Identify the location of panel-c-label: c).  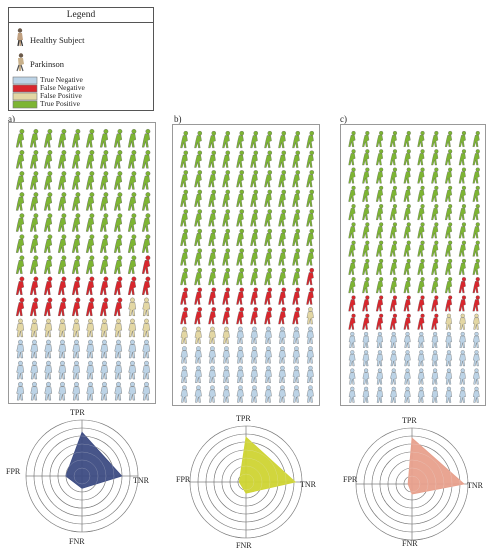
(343, 119).